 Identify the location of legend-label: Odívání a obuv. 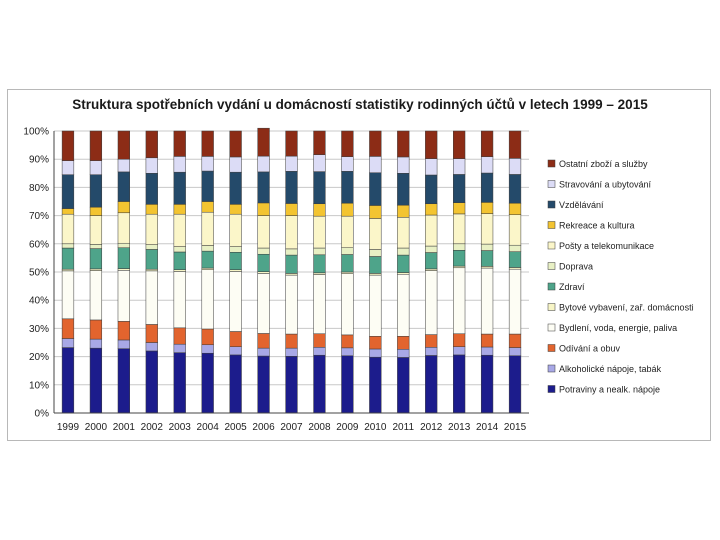
(590, 349).